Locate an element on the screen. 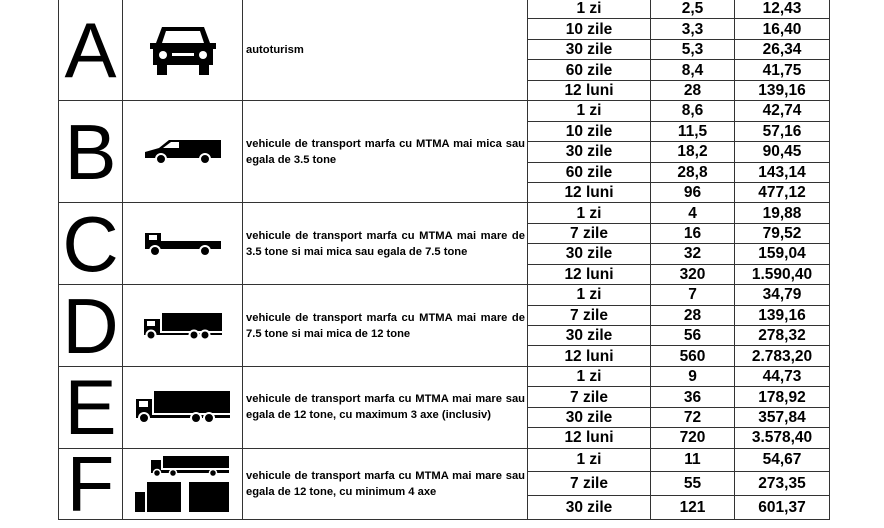 The width and height of the screenshot is (884, 528). tariff-row: 30 zile 18,2 90,45 is located at coordinates (444, 152).